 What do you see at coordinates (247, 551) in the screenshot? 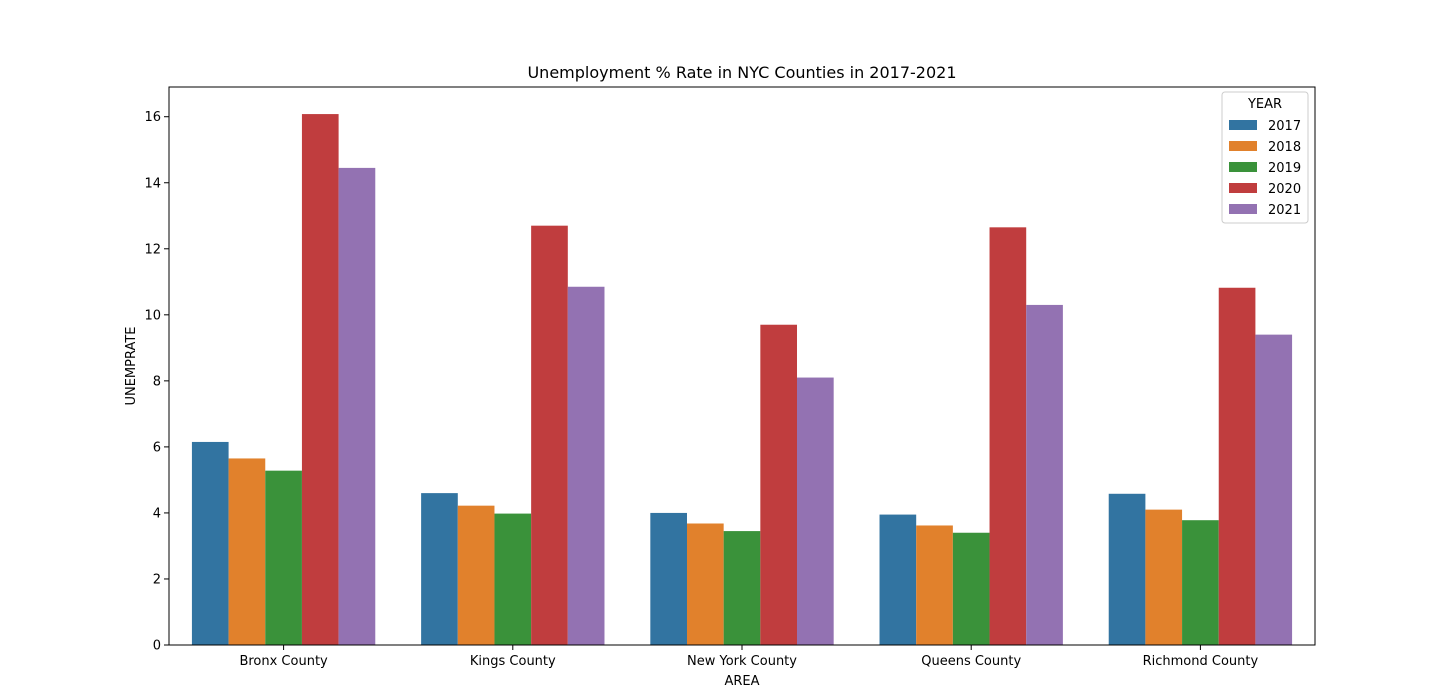
I see `bar-2018-bronx-county` at bounding box center [247, 551].